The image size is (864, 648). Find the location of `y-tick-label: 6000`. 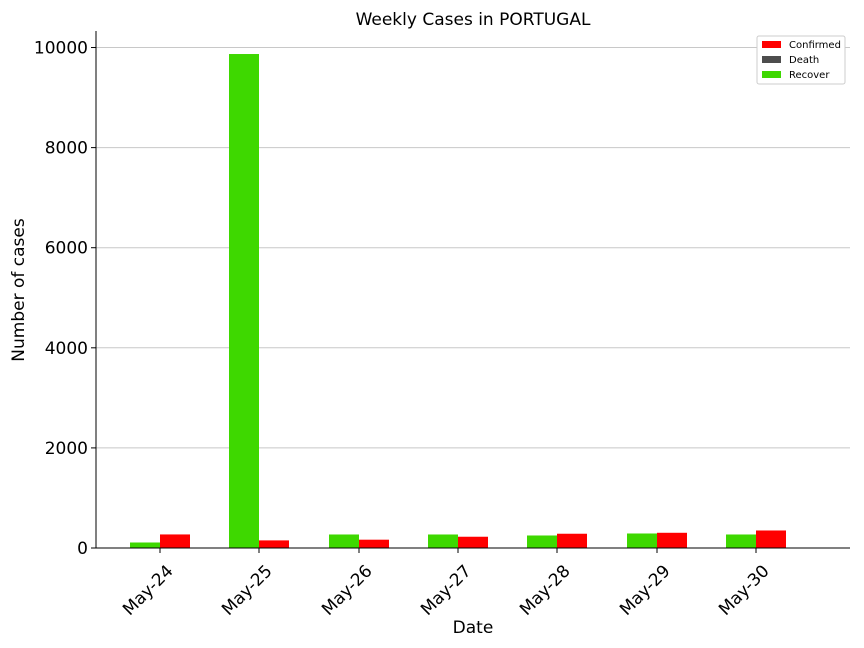

y-tick-label: 6000 is located at coordinates (66, 249).